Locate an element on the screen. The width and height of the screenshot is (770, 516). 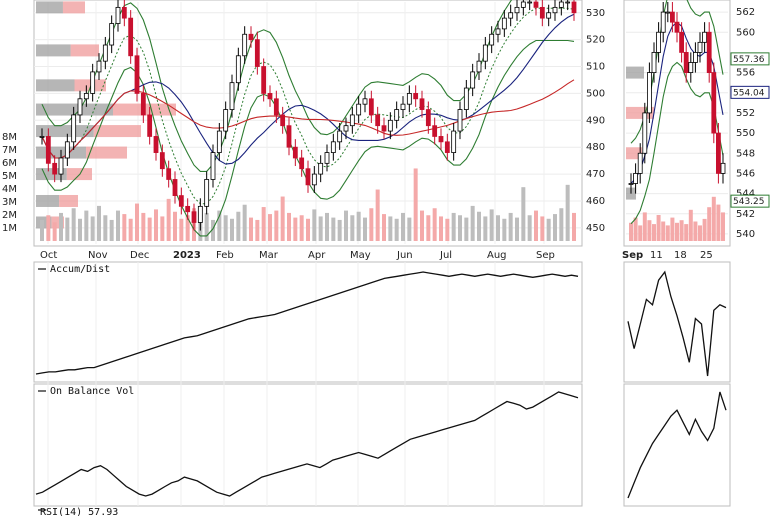
zoom-date-tick-label: 11 is located at coordinates (656, 255).